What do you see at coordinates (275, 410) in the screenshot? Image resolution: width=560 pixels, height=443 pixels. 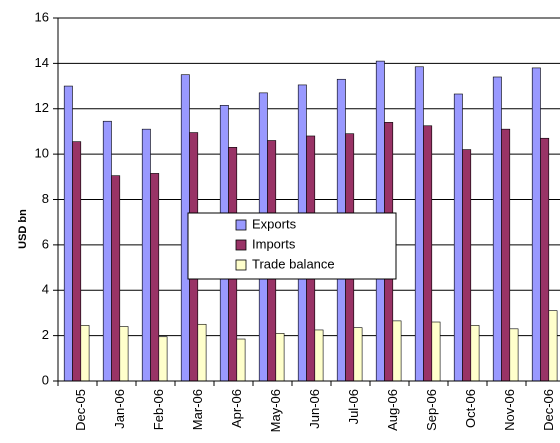 I see `x-tick-label: May-06` at bounding box center [275, 410].